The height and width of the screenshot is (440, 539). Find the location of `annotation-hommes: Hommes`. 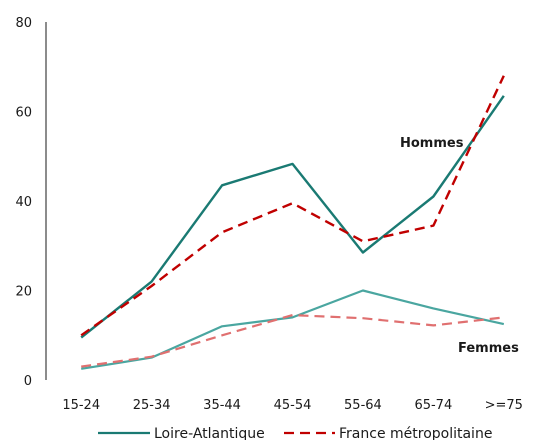

annotation-hommes: Hommes is located at coordinates (432, 143).